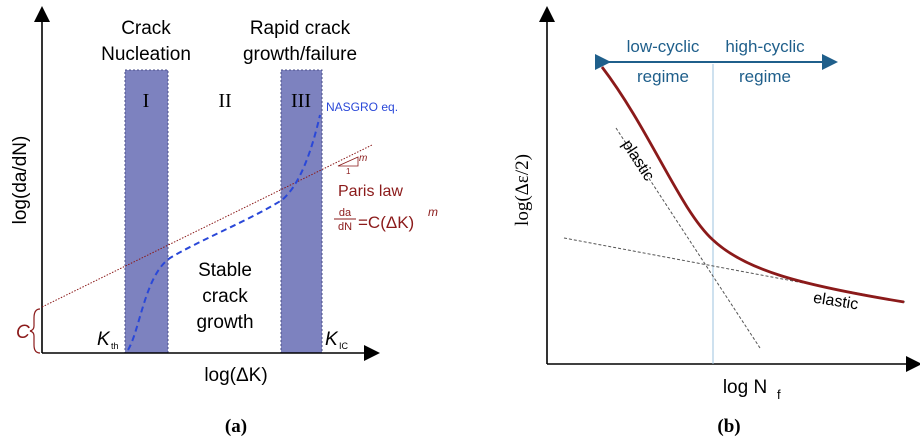  What do you see at coordinates (728, 426) in the screenshot?
I see `panel-b-caption: (b)` at bounding box center [728, 426].